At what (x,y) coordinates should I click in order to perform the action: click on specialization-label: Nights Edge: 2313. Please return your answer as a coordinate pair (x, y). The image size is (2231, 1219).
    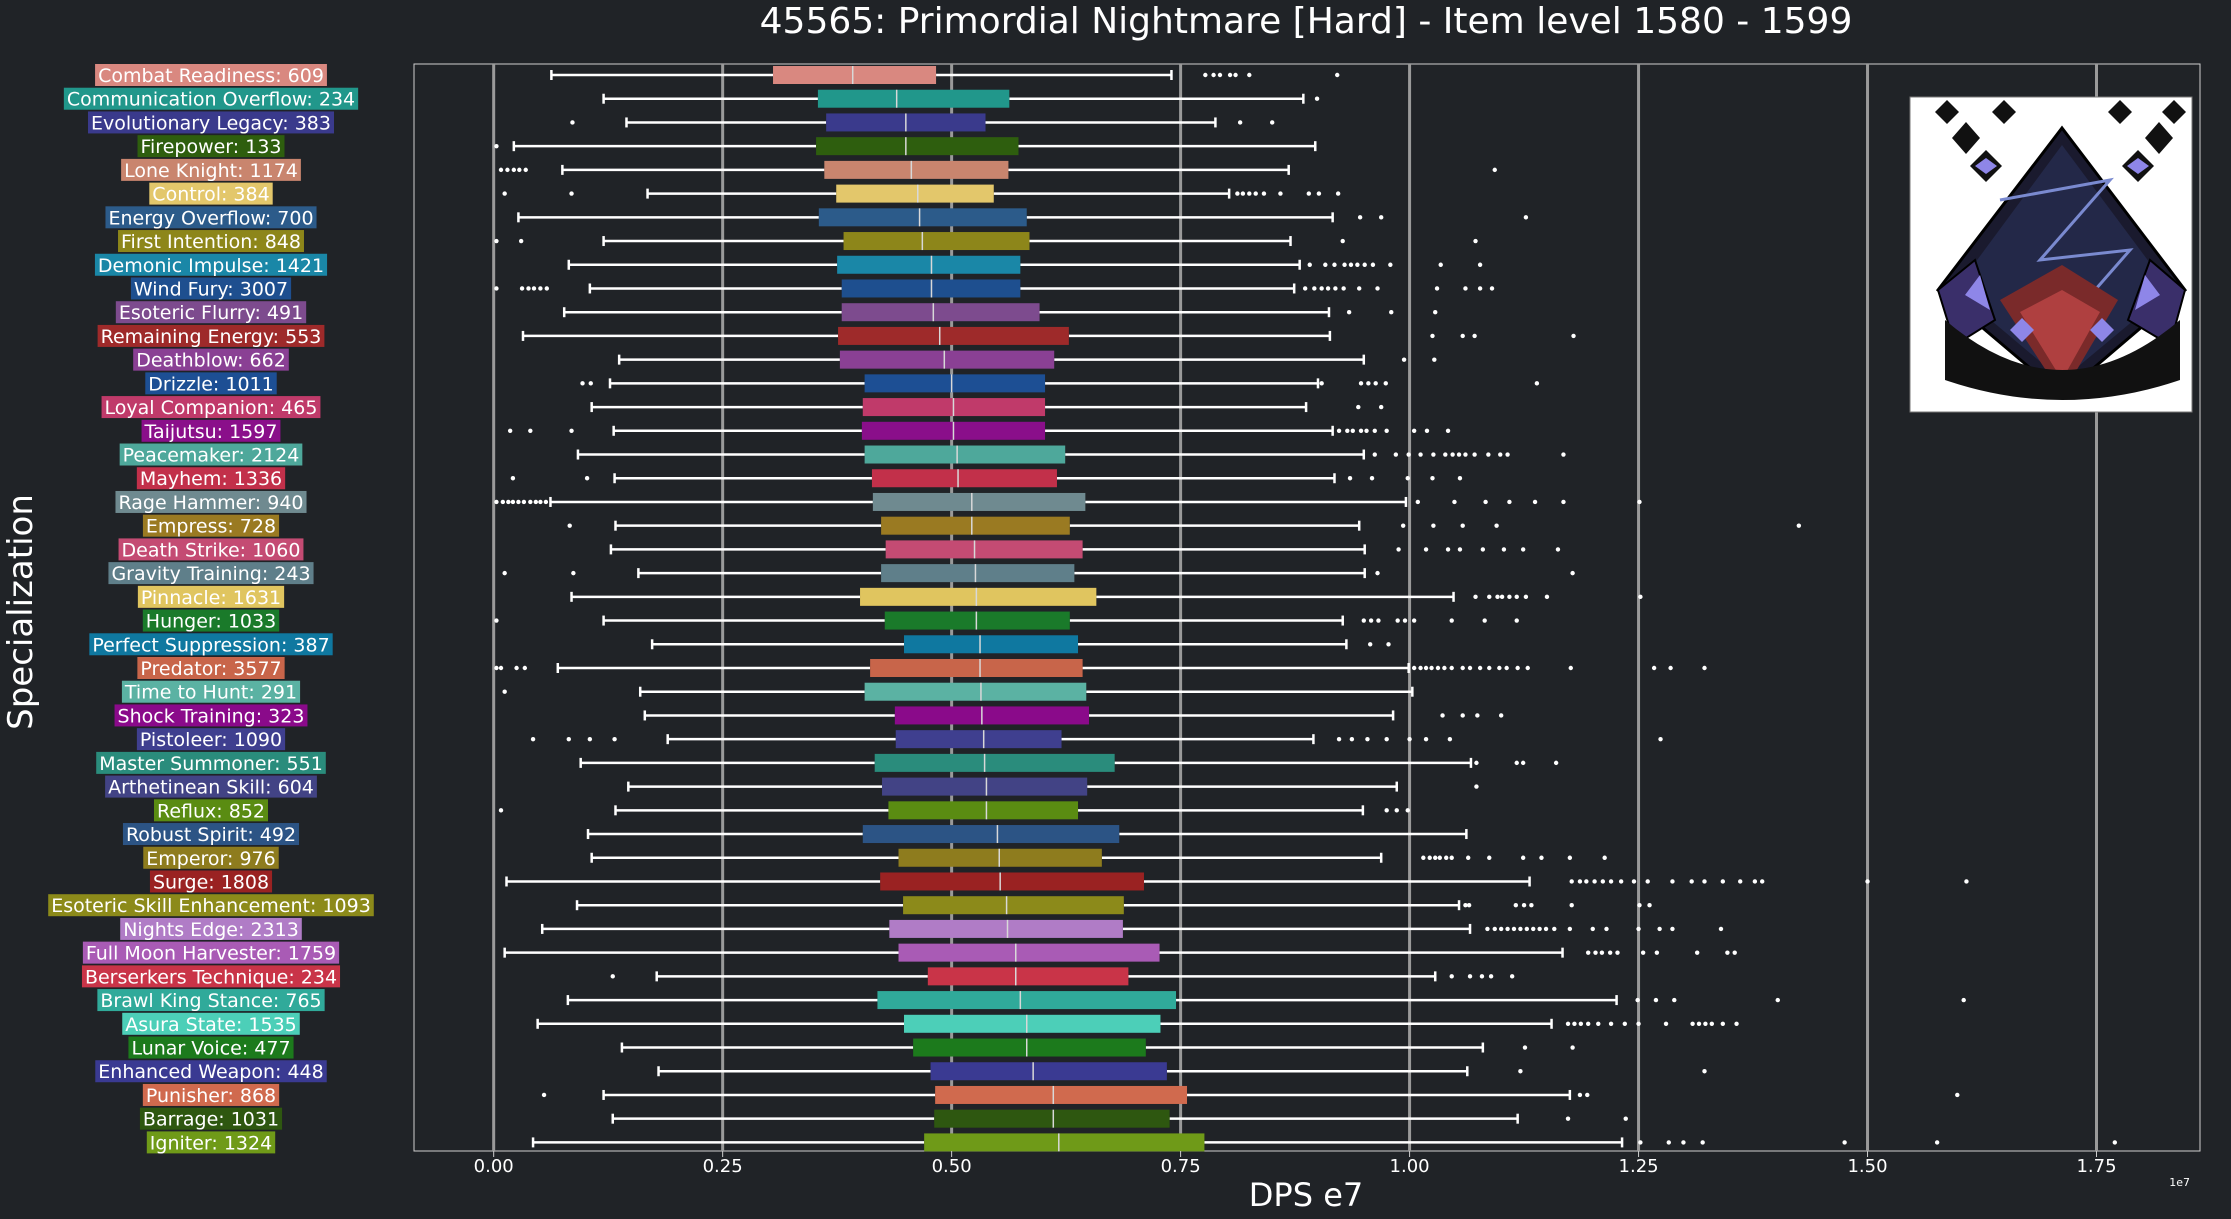
    Looking at the image, I should click on (211, 929).